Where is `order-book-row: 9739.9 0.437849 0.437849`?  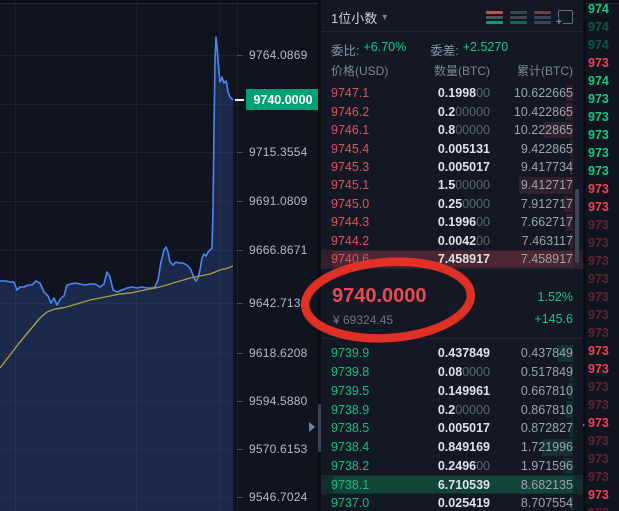 order-book-row: 9739.9 0.437849 0.437849 is located at coordinates (452, 353).